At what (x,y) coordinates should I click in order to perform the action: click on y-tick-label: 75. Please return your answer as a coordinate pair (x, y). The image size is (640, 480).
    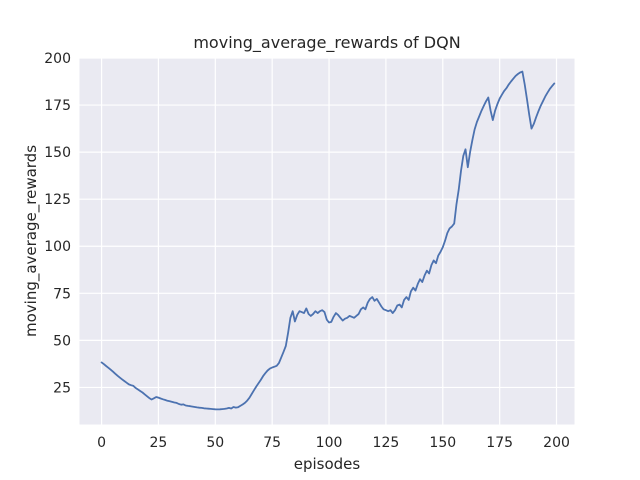
    Looking at the image, I should click on (62, 294).